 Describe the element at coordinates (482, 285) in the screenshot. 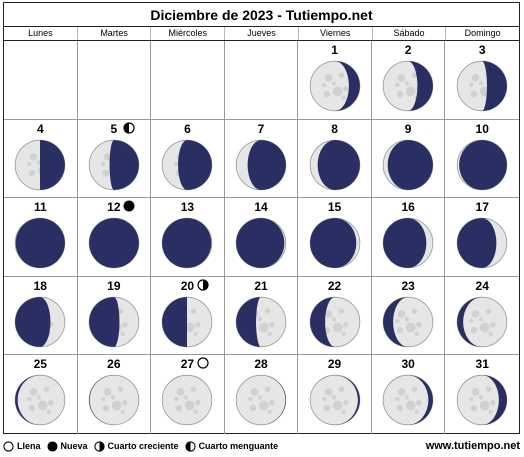

I see `day-number: 24` at that location.